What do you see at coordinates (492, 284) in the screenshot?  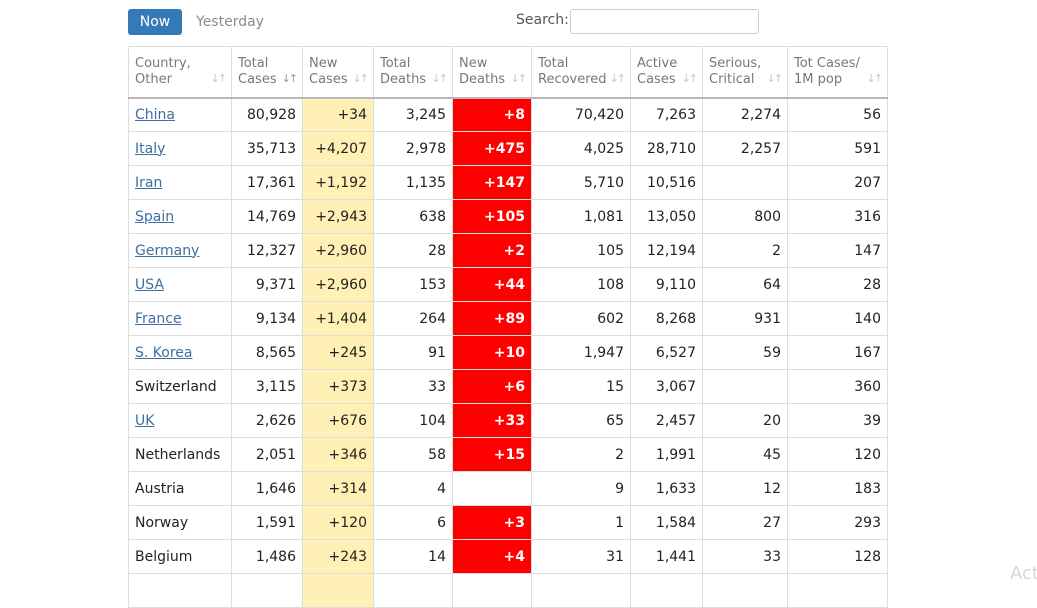 I see `new-deaths-cell: +44` at bounding box center [492, 284].